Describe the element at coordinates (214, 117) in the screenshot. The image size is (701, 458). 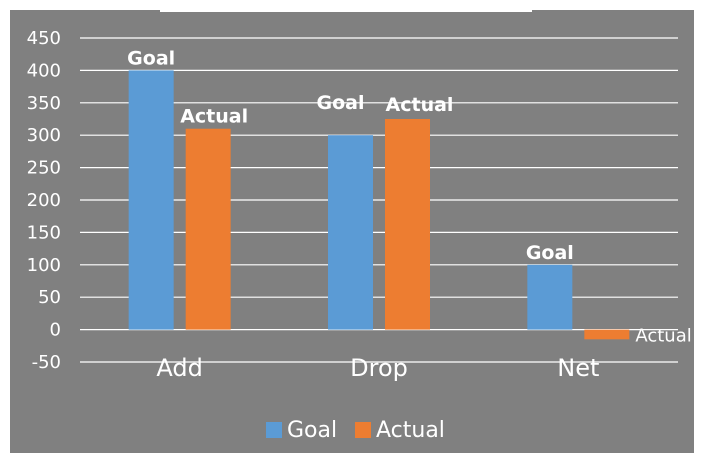
I see `data-label-actual-add: Actual` at that location.